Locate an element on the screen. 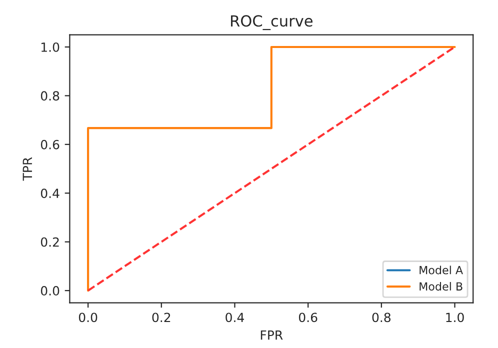 The height and width of the screenshot is (348, 498). legend-label: Model A is located at coordinates (441, 270).